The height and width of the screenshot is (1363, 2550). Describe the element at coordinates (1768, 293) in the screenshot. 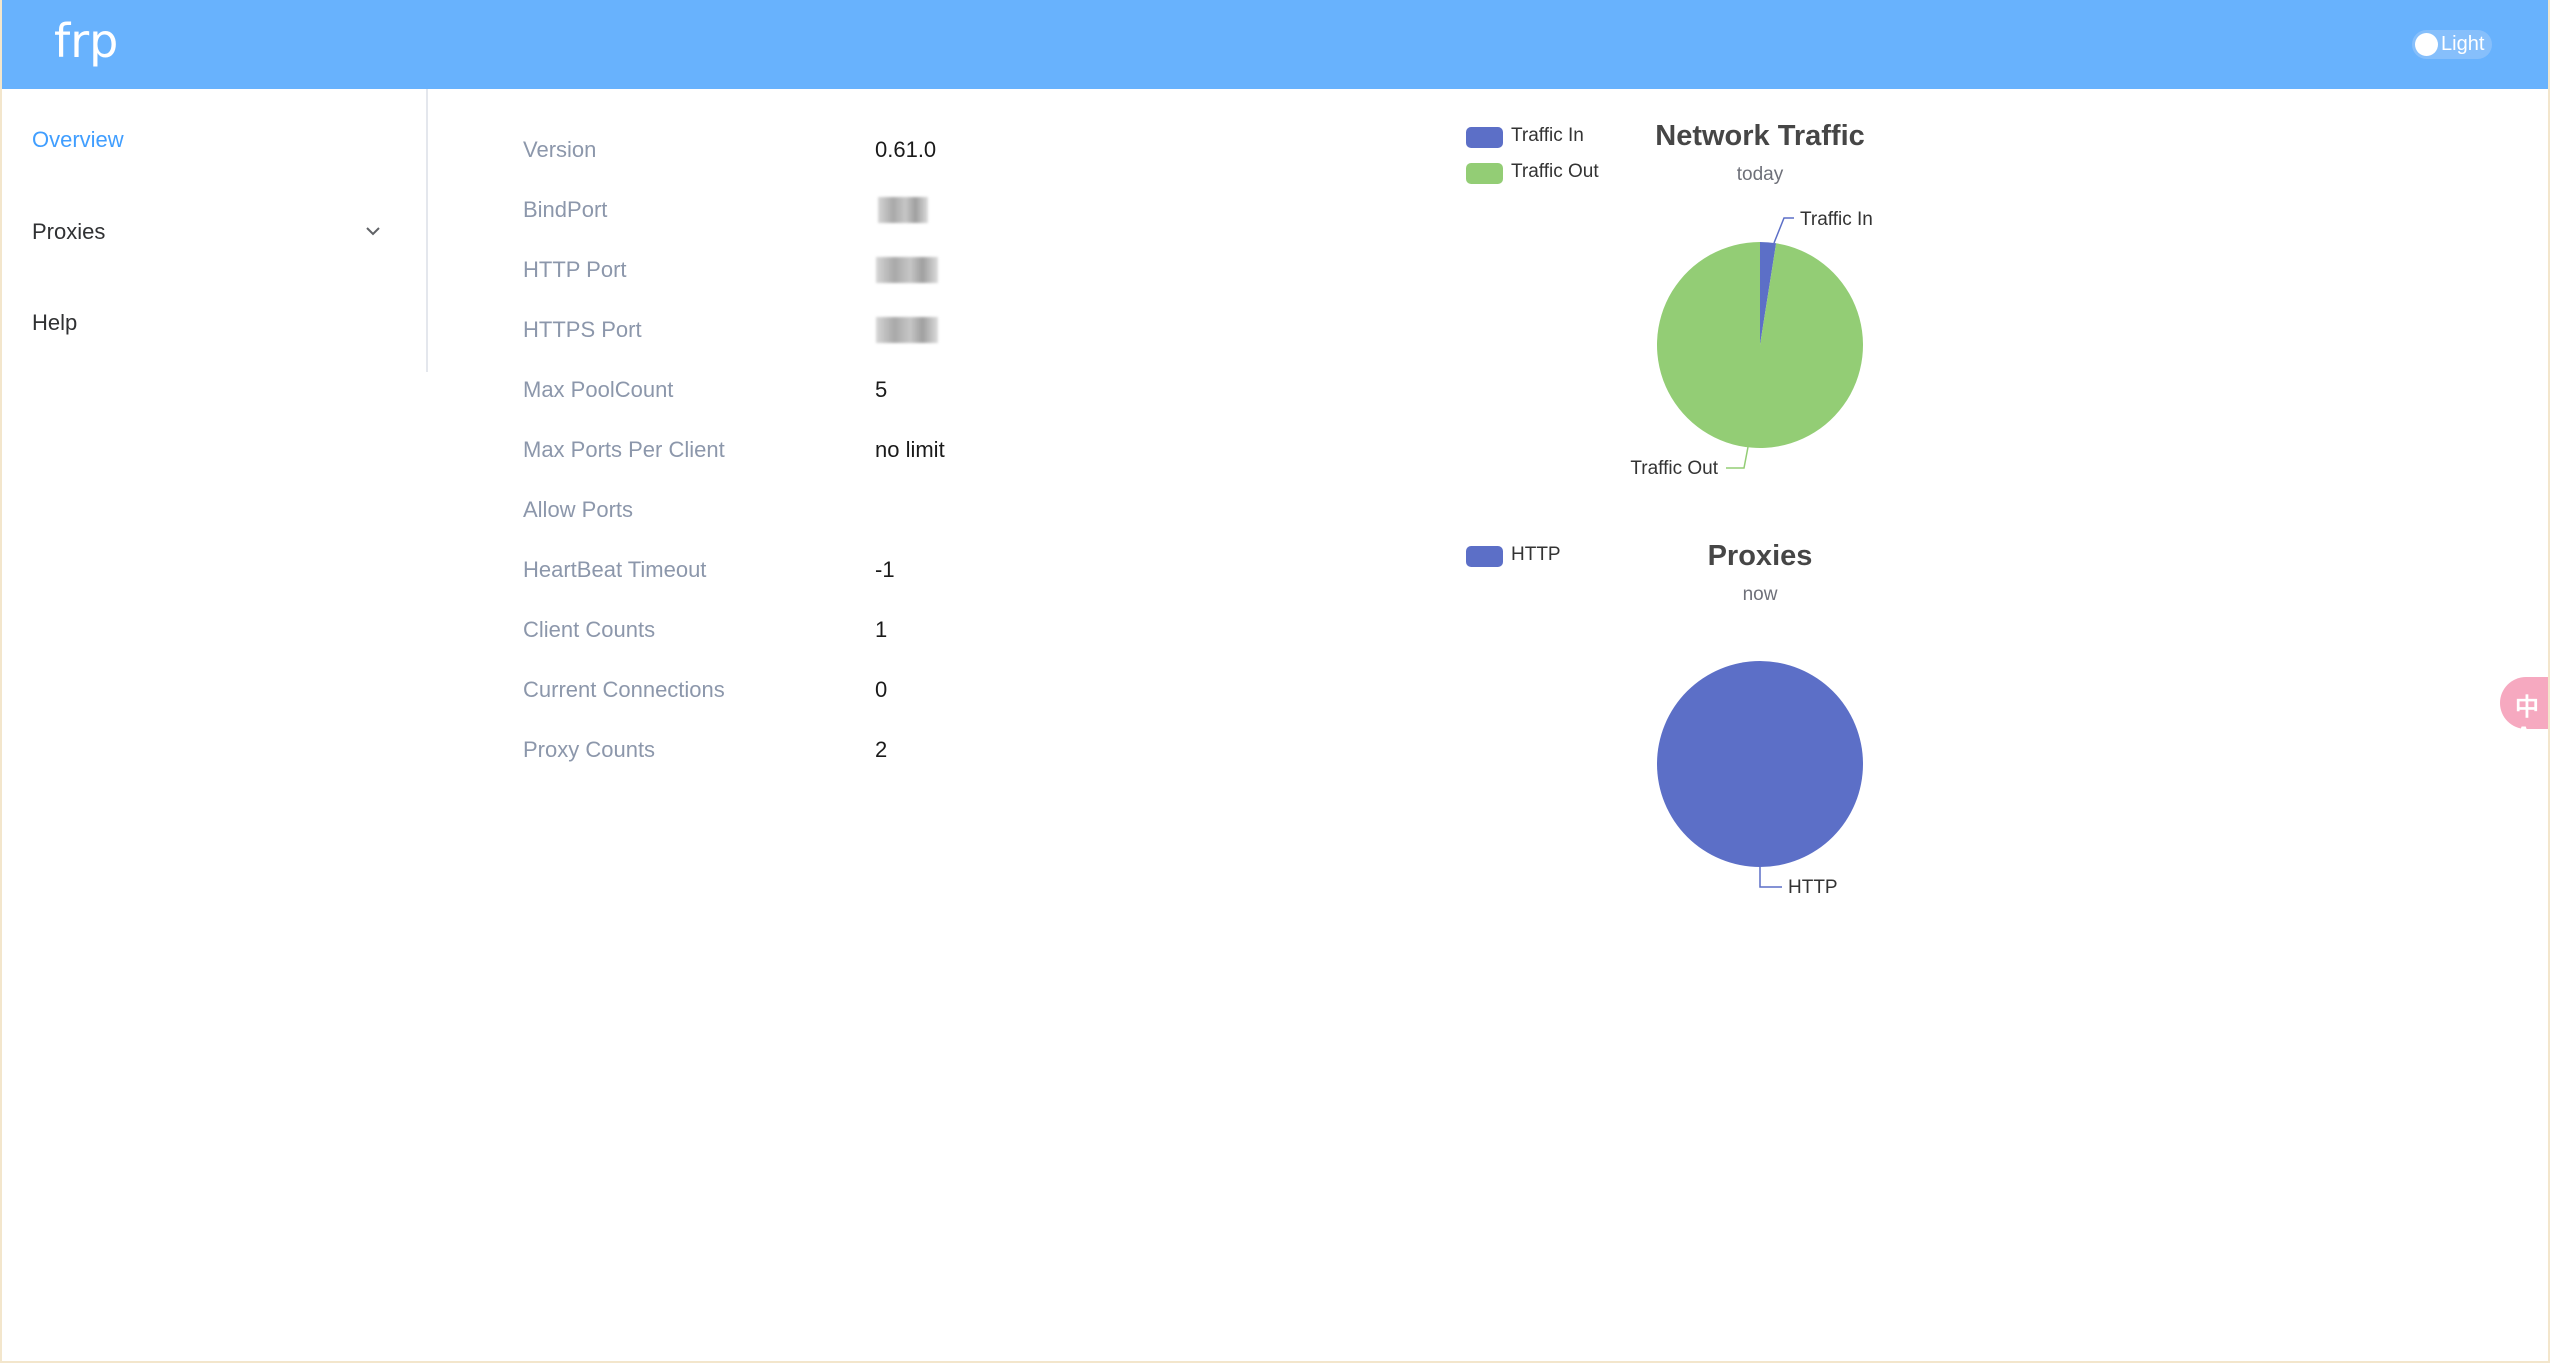

I see `pie-slice-traffic-in` at that location.